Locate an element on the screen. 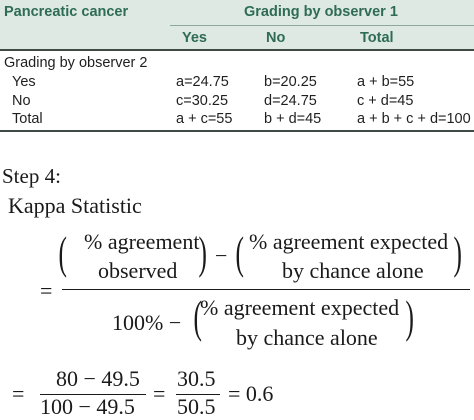  kappa-heading: Kappa Statistic is located at coordinates (75, 205).